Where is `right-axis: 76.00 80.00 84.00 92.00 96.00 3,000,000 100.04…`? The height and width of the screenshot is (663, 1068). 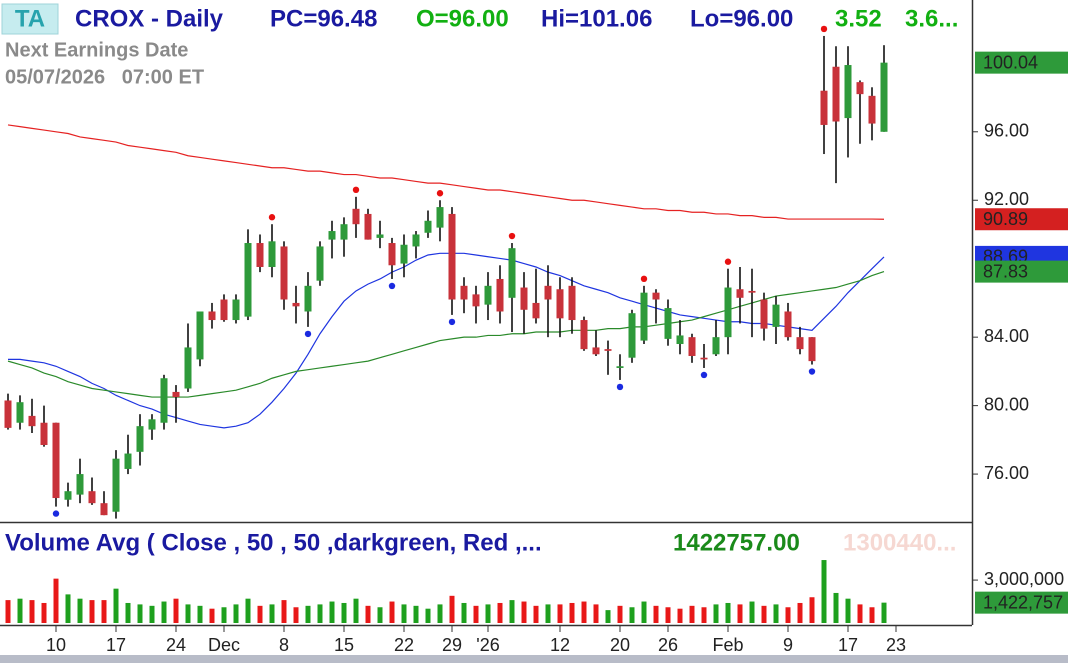 right-axis: 76.00 80.00 84.00 92.00 96.00 3,000,000 100.04… is located at coordinates (1021, 332).